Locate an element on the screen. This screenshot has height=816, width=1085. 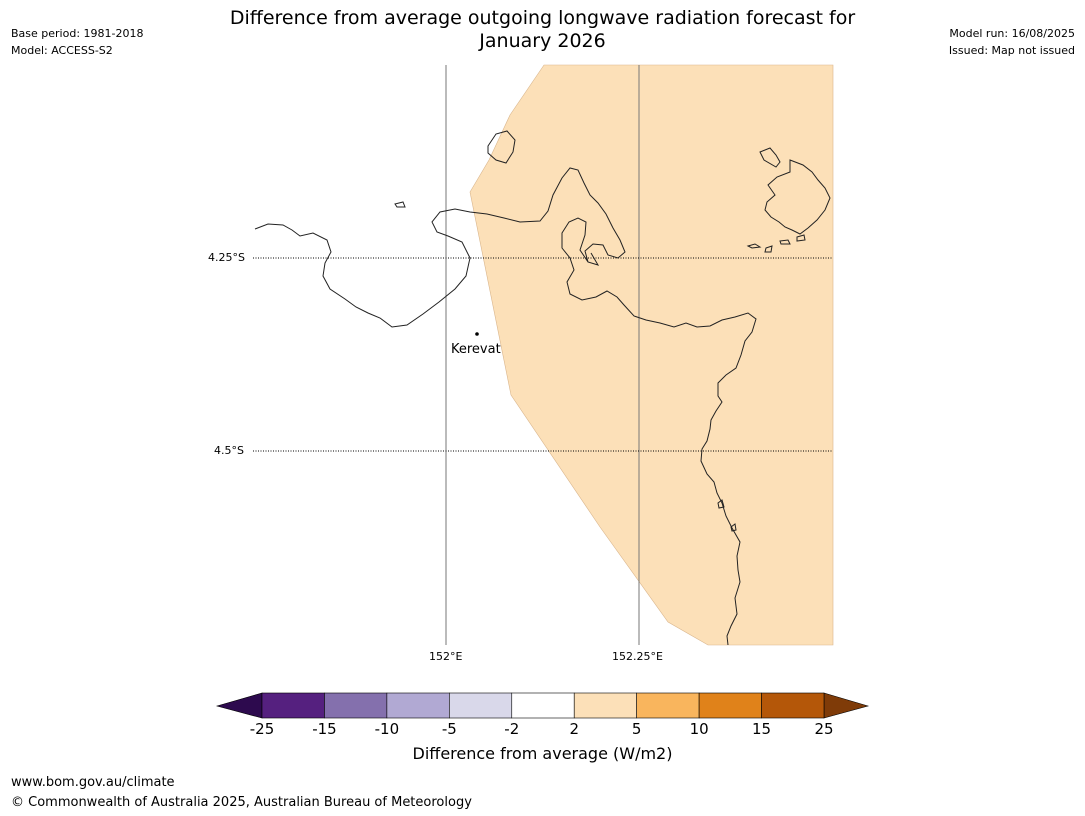
colorbar-tick-label: 10 is located at coordinates (699, 729).